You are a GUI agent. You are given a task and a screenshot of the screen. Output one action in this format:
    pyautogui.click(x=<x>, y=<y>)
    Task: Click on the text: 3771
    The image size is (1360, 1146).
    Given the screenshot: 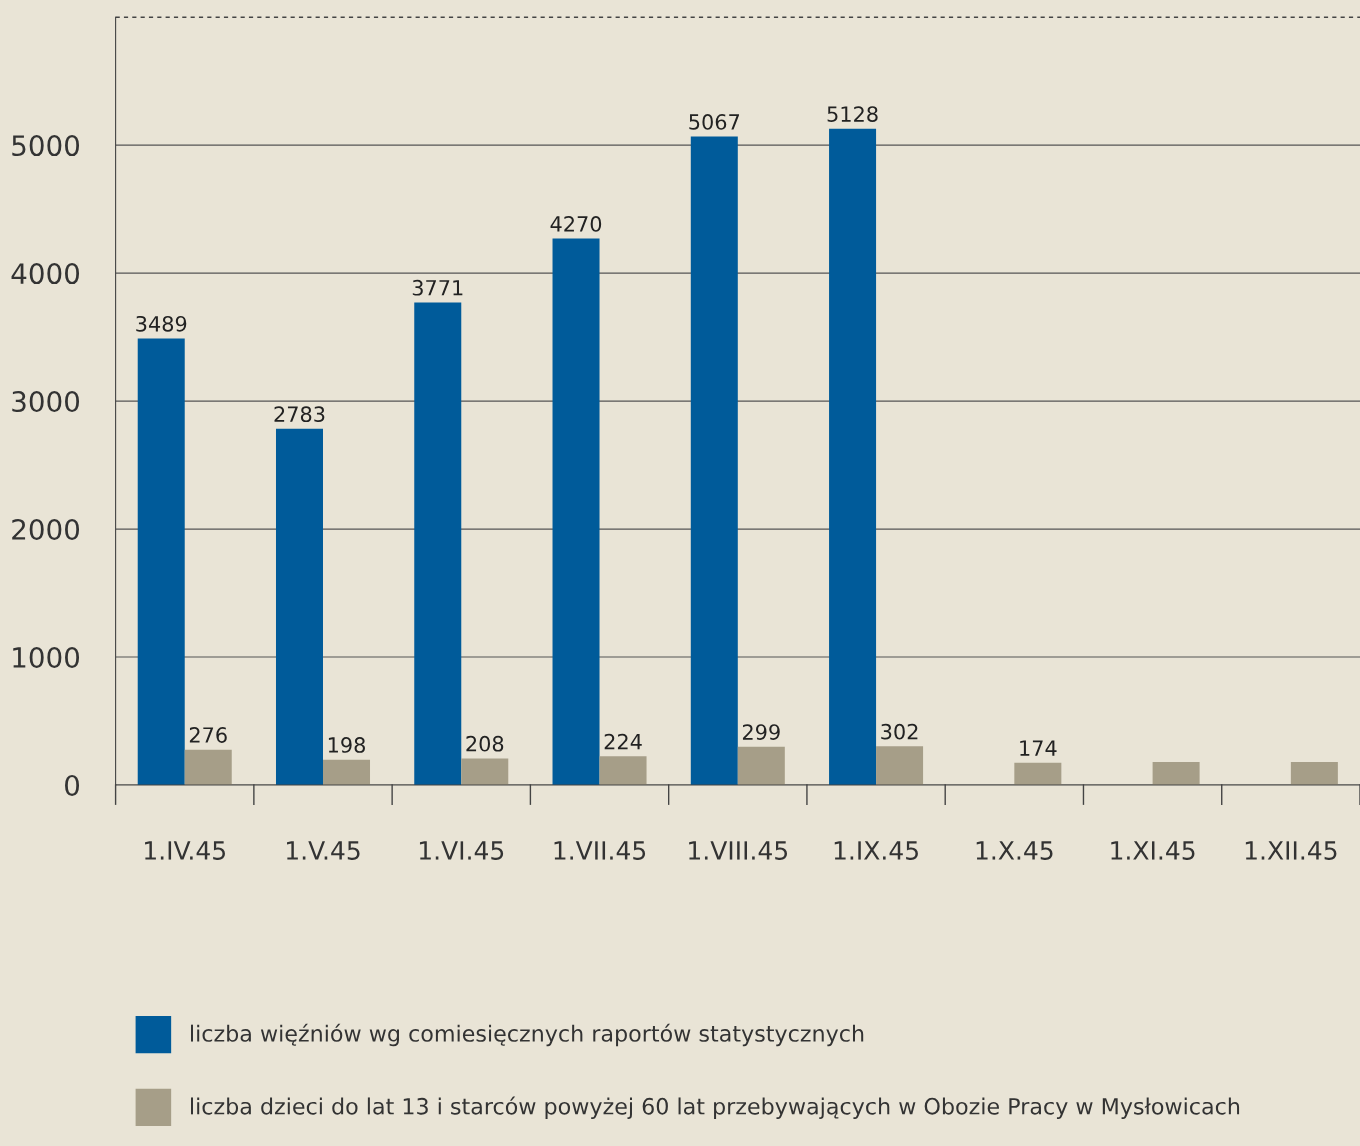 What is the action you would take?
    pyautogui.click(x=437, y=287)
    